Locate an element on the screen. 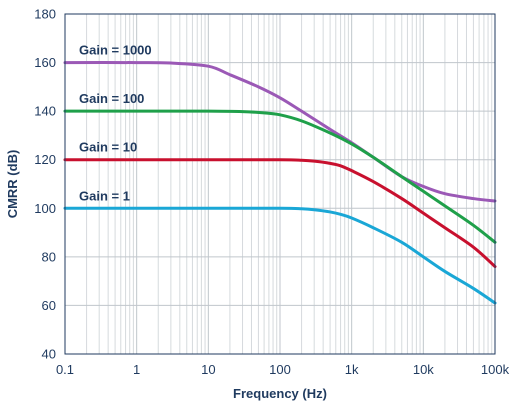 The image size is (520, 408). series-labels: Gain = 1000 Gain = 100 Gain = 10 Gain = 1 is located at coordinates (115, 123).